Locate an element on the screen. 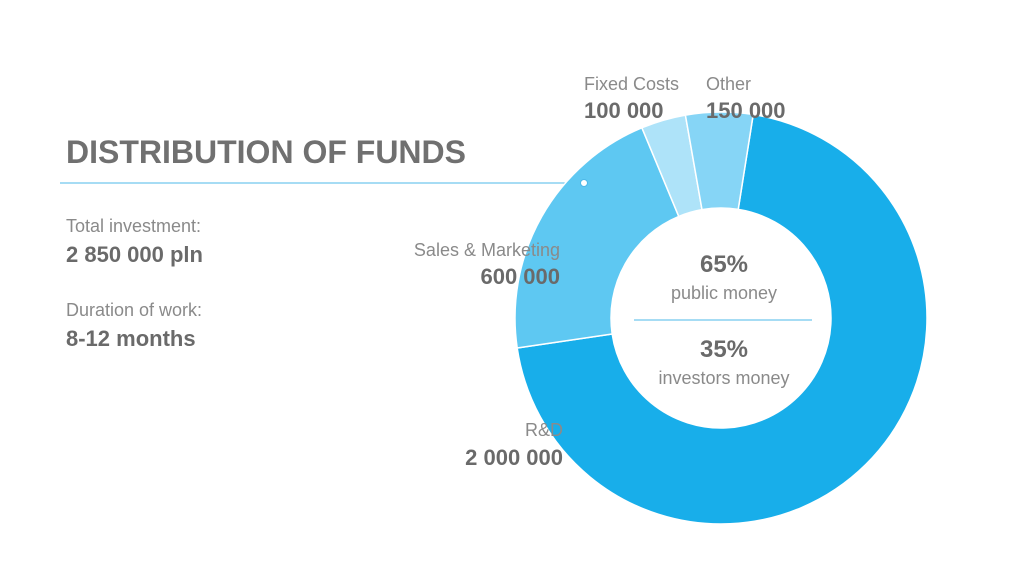  total-investment-value: 2 850 000 pln is located at coordinates (134, 254).